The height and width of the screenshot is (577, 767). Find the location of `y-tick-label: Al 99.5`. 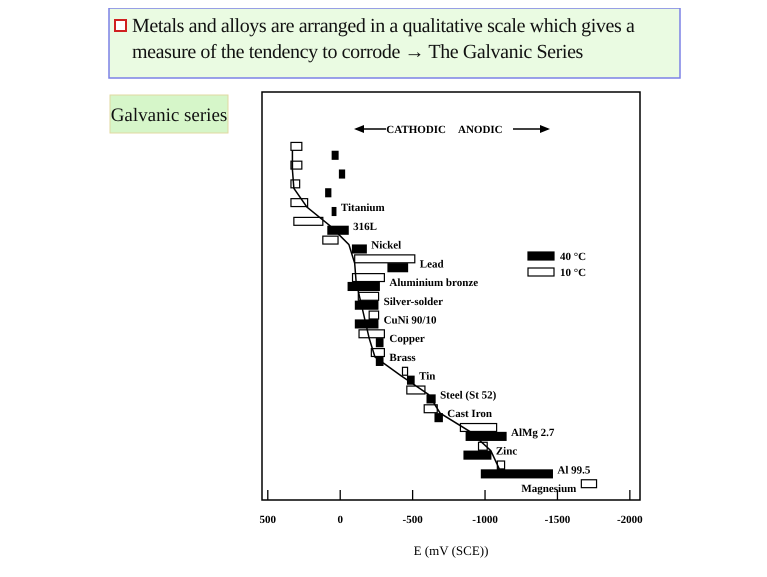

y-tick-label: Al 99.5 is located at coordinates (574, 470).